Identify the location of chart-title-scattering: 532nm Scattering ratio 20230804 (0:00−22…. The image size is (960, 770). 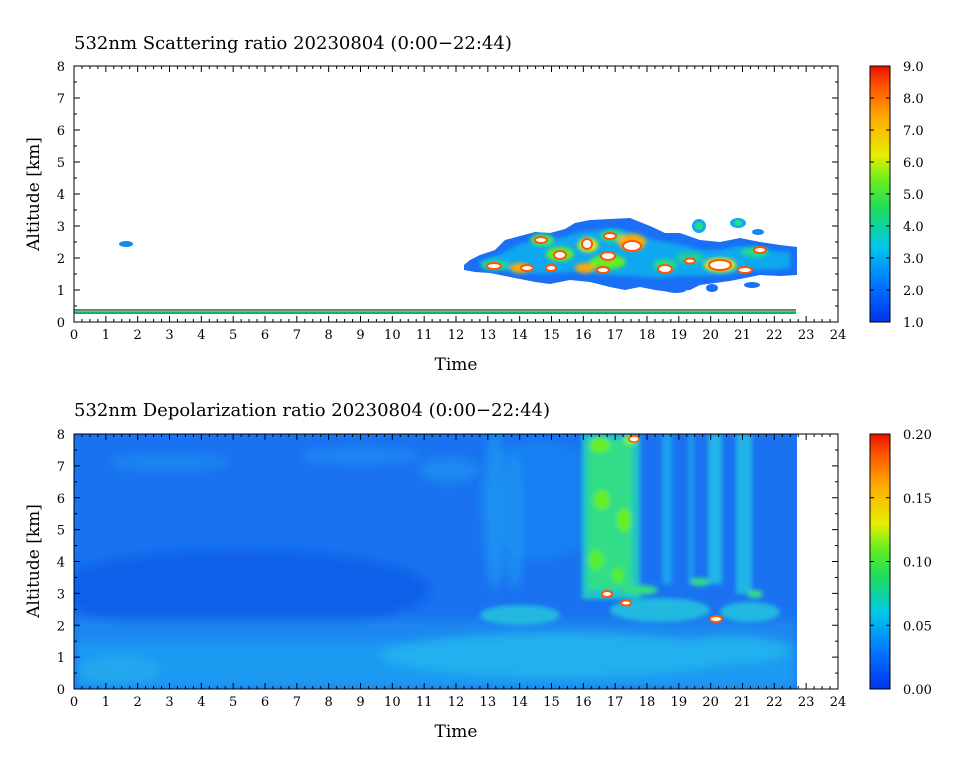
(293, 43).